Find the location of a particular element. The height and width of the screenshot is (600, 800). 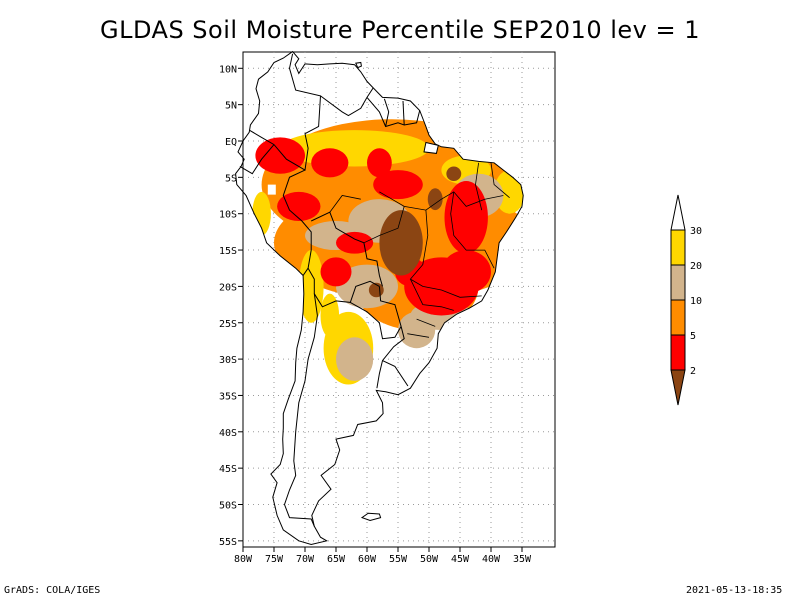

lon-tick-label: 80W is located at coordinates (243, 559).